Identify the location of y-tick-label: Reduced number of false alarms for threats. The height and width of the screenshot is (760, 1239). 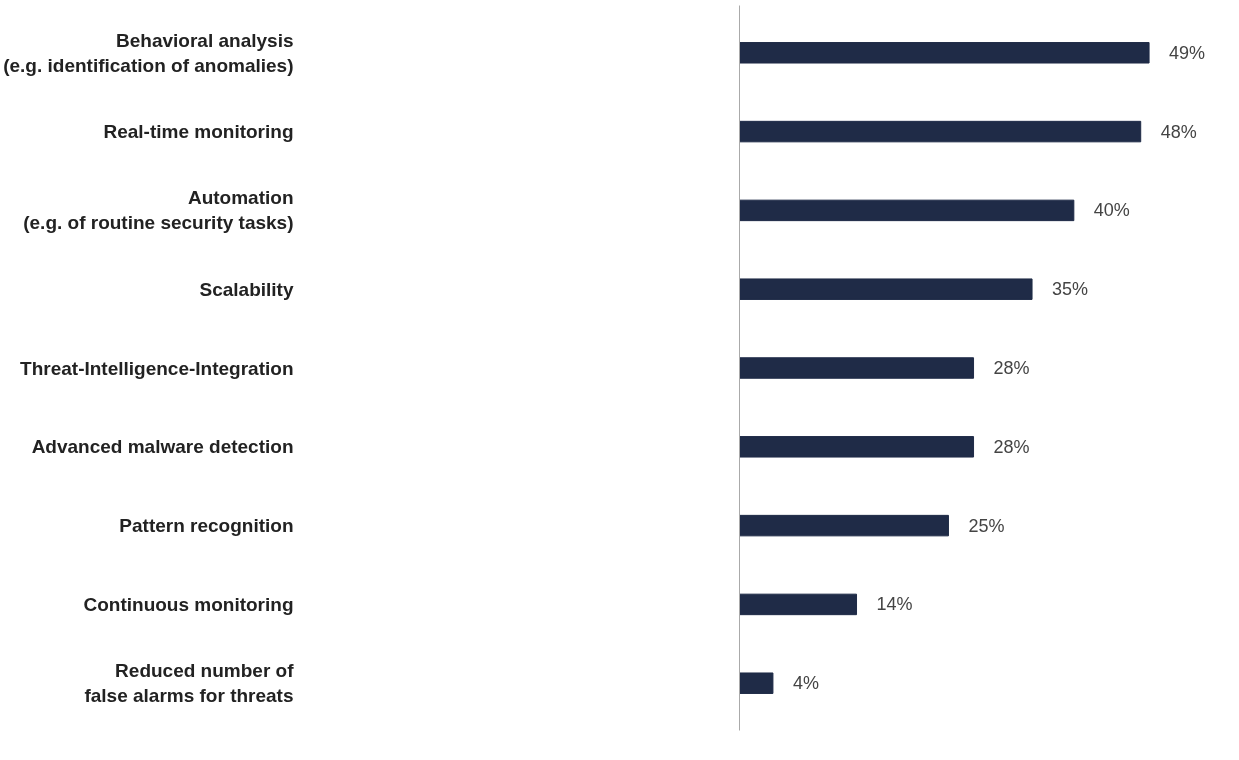
(189, 683).